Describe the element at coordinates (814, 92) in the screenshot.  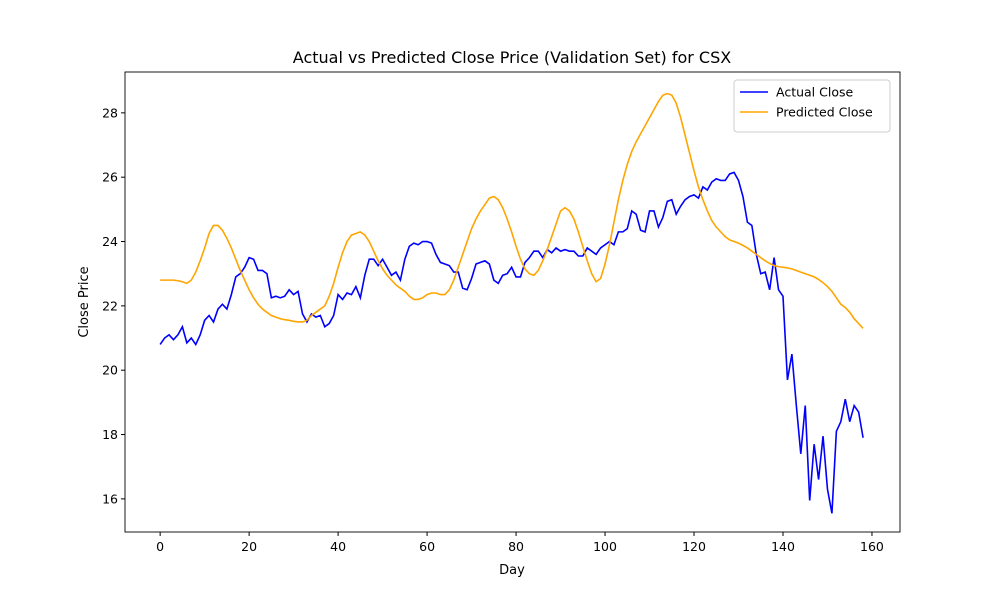
I see `legend-label: Actual Close` at that location.